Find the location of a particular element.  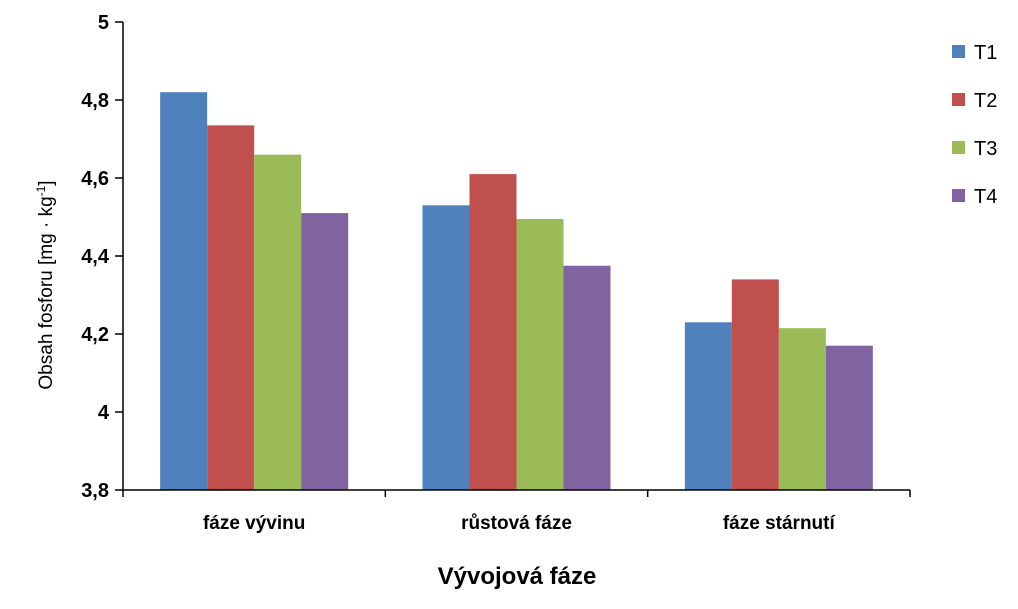

y-tick-labels: 3,8 4 4,2 4,4 4,6 4,8 5 is located at coordinates (95, 257).